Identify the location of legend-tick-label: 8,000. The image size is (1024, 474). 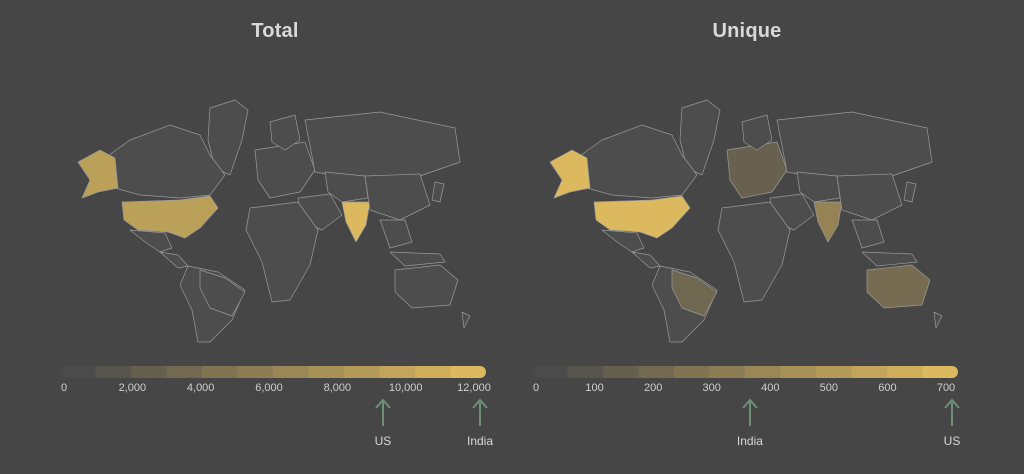
(337, 388).